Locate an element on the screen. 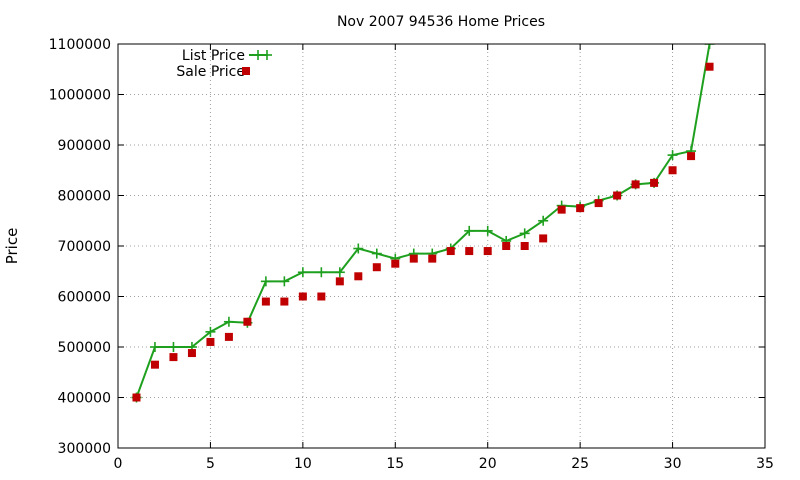  chart-title: Nov 2007 94536 Home Prices is located at coordinates (441, 22).